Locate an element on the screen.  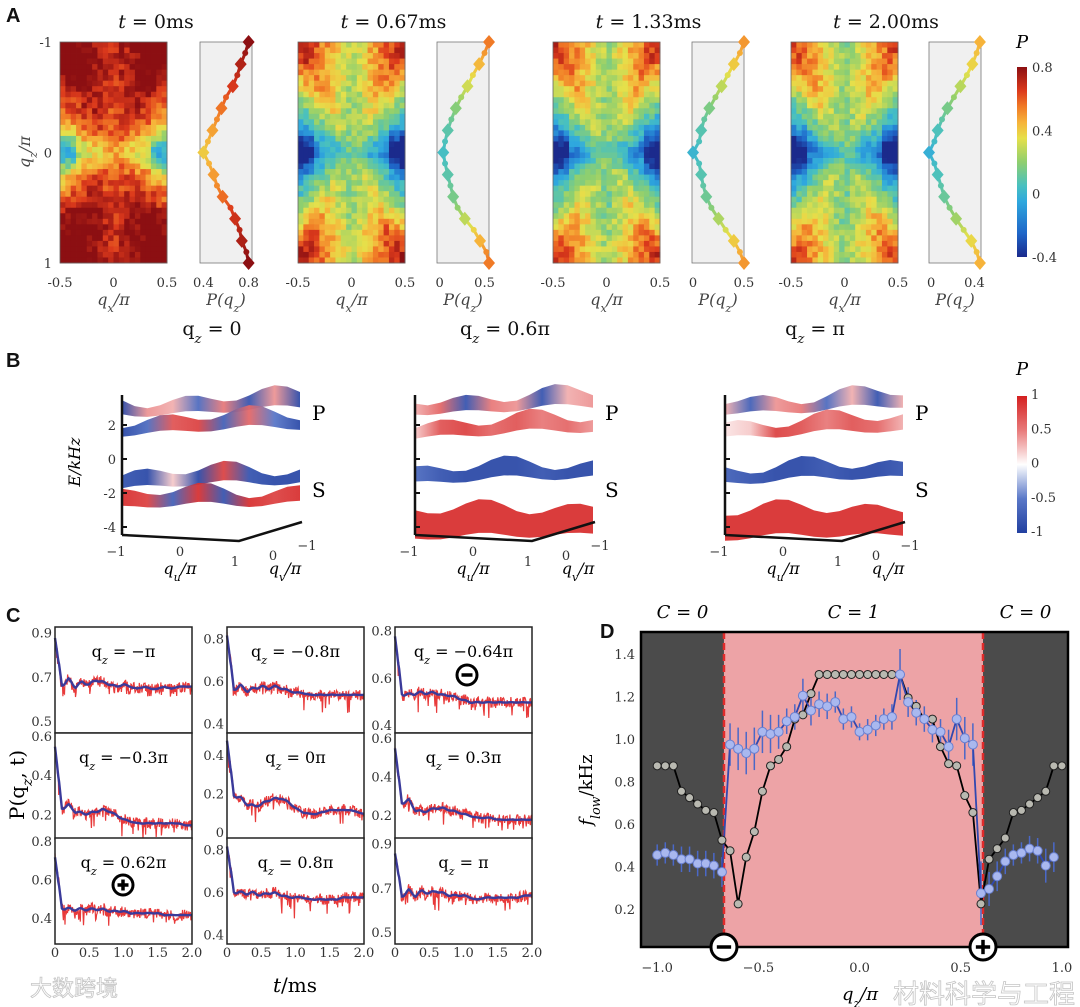
qu-tick-label: 1 is located at coordinates (235, 562).